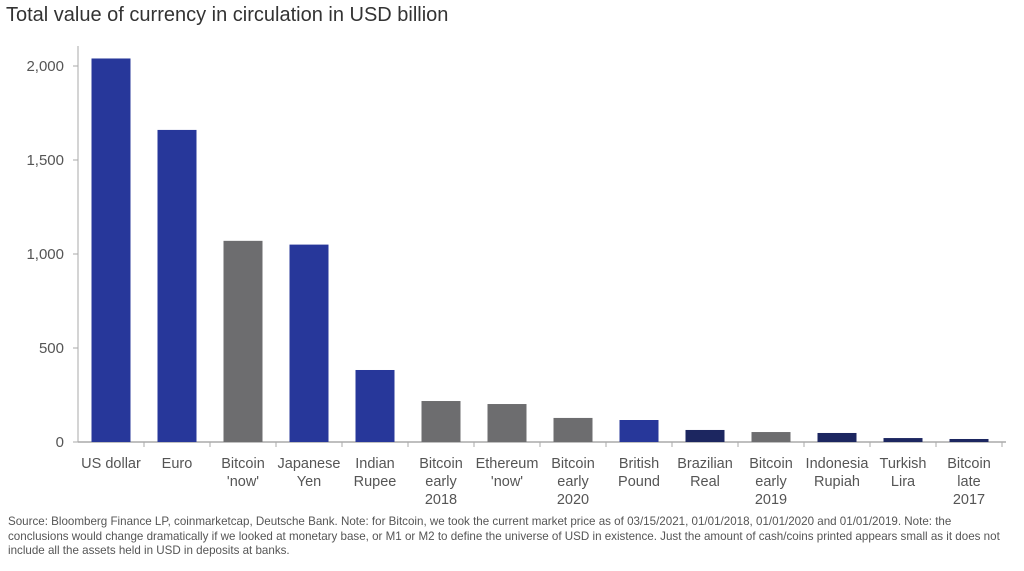  What do you see at coordinates (243, 473) in the screenshot?
I see `x-category-label: Bitcoin'now'` at bounding box center [243, 473].